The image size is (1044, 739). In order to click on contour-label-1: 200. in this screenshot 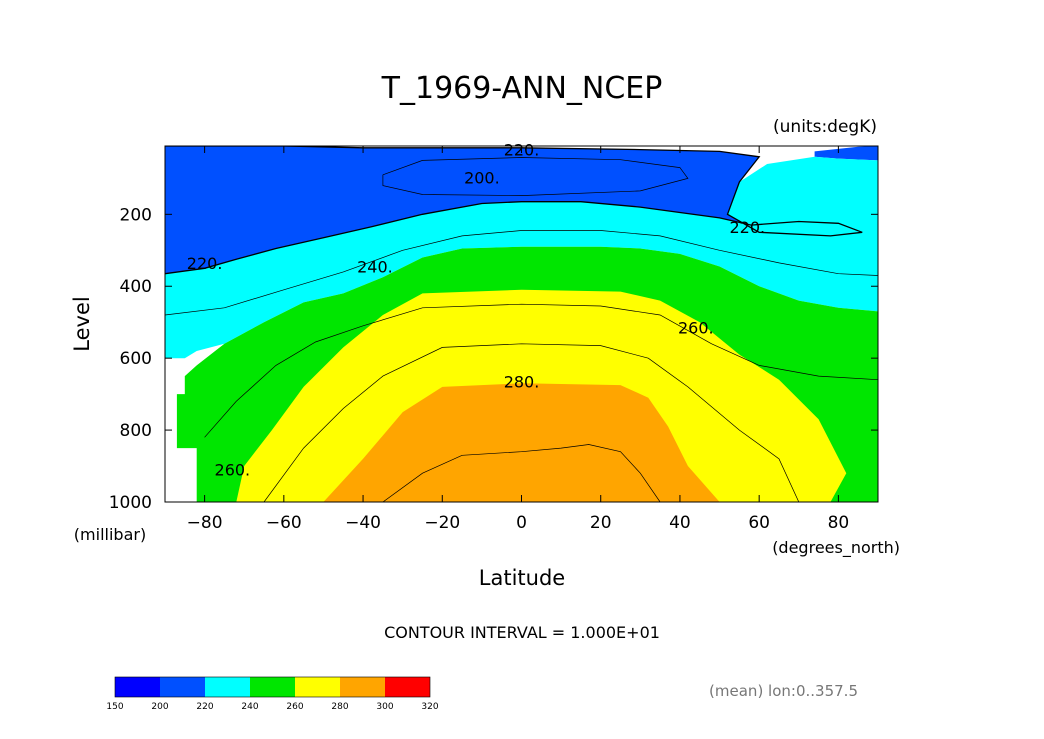, I will do `click(482, 178)`.